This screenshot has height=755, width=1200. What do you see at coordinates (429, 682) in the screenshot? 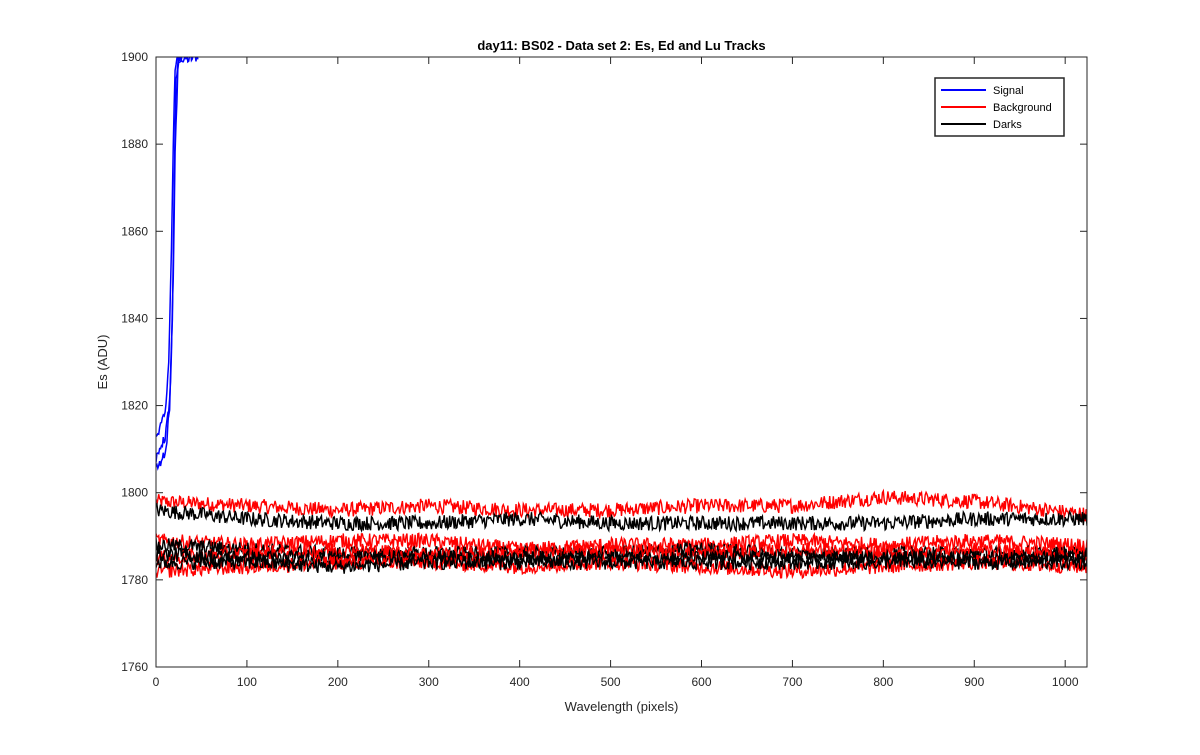
I see `x-tick-label: 300` at bounding box center [429, 682].